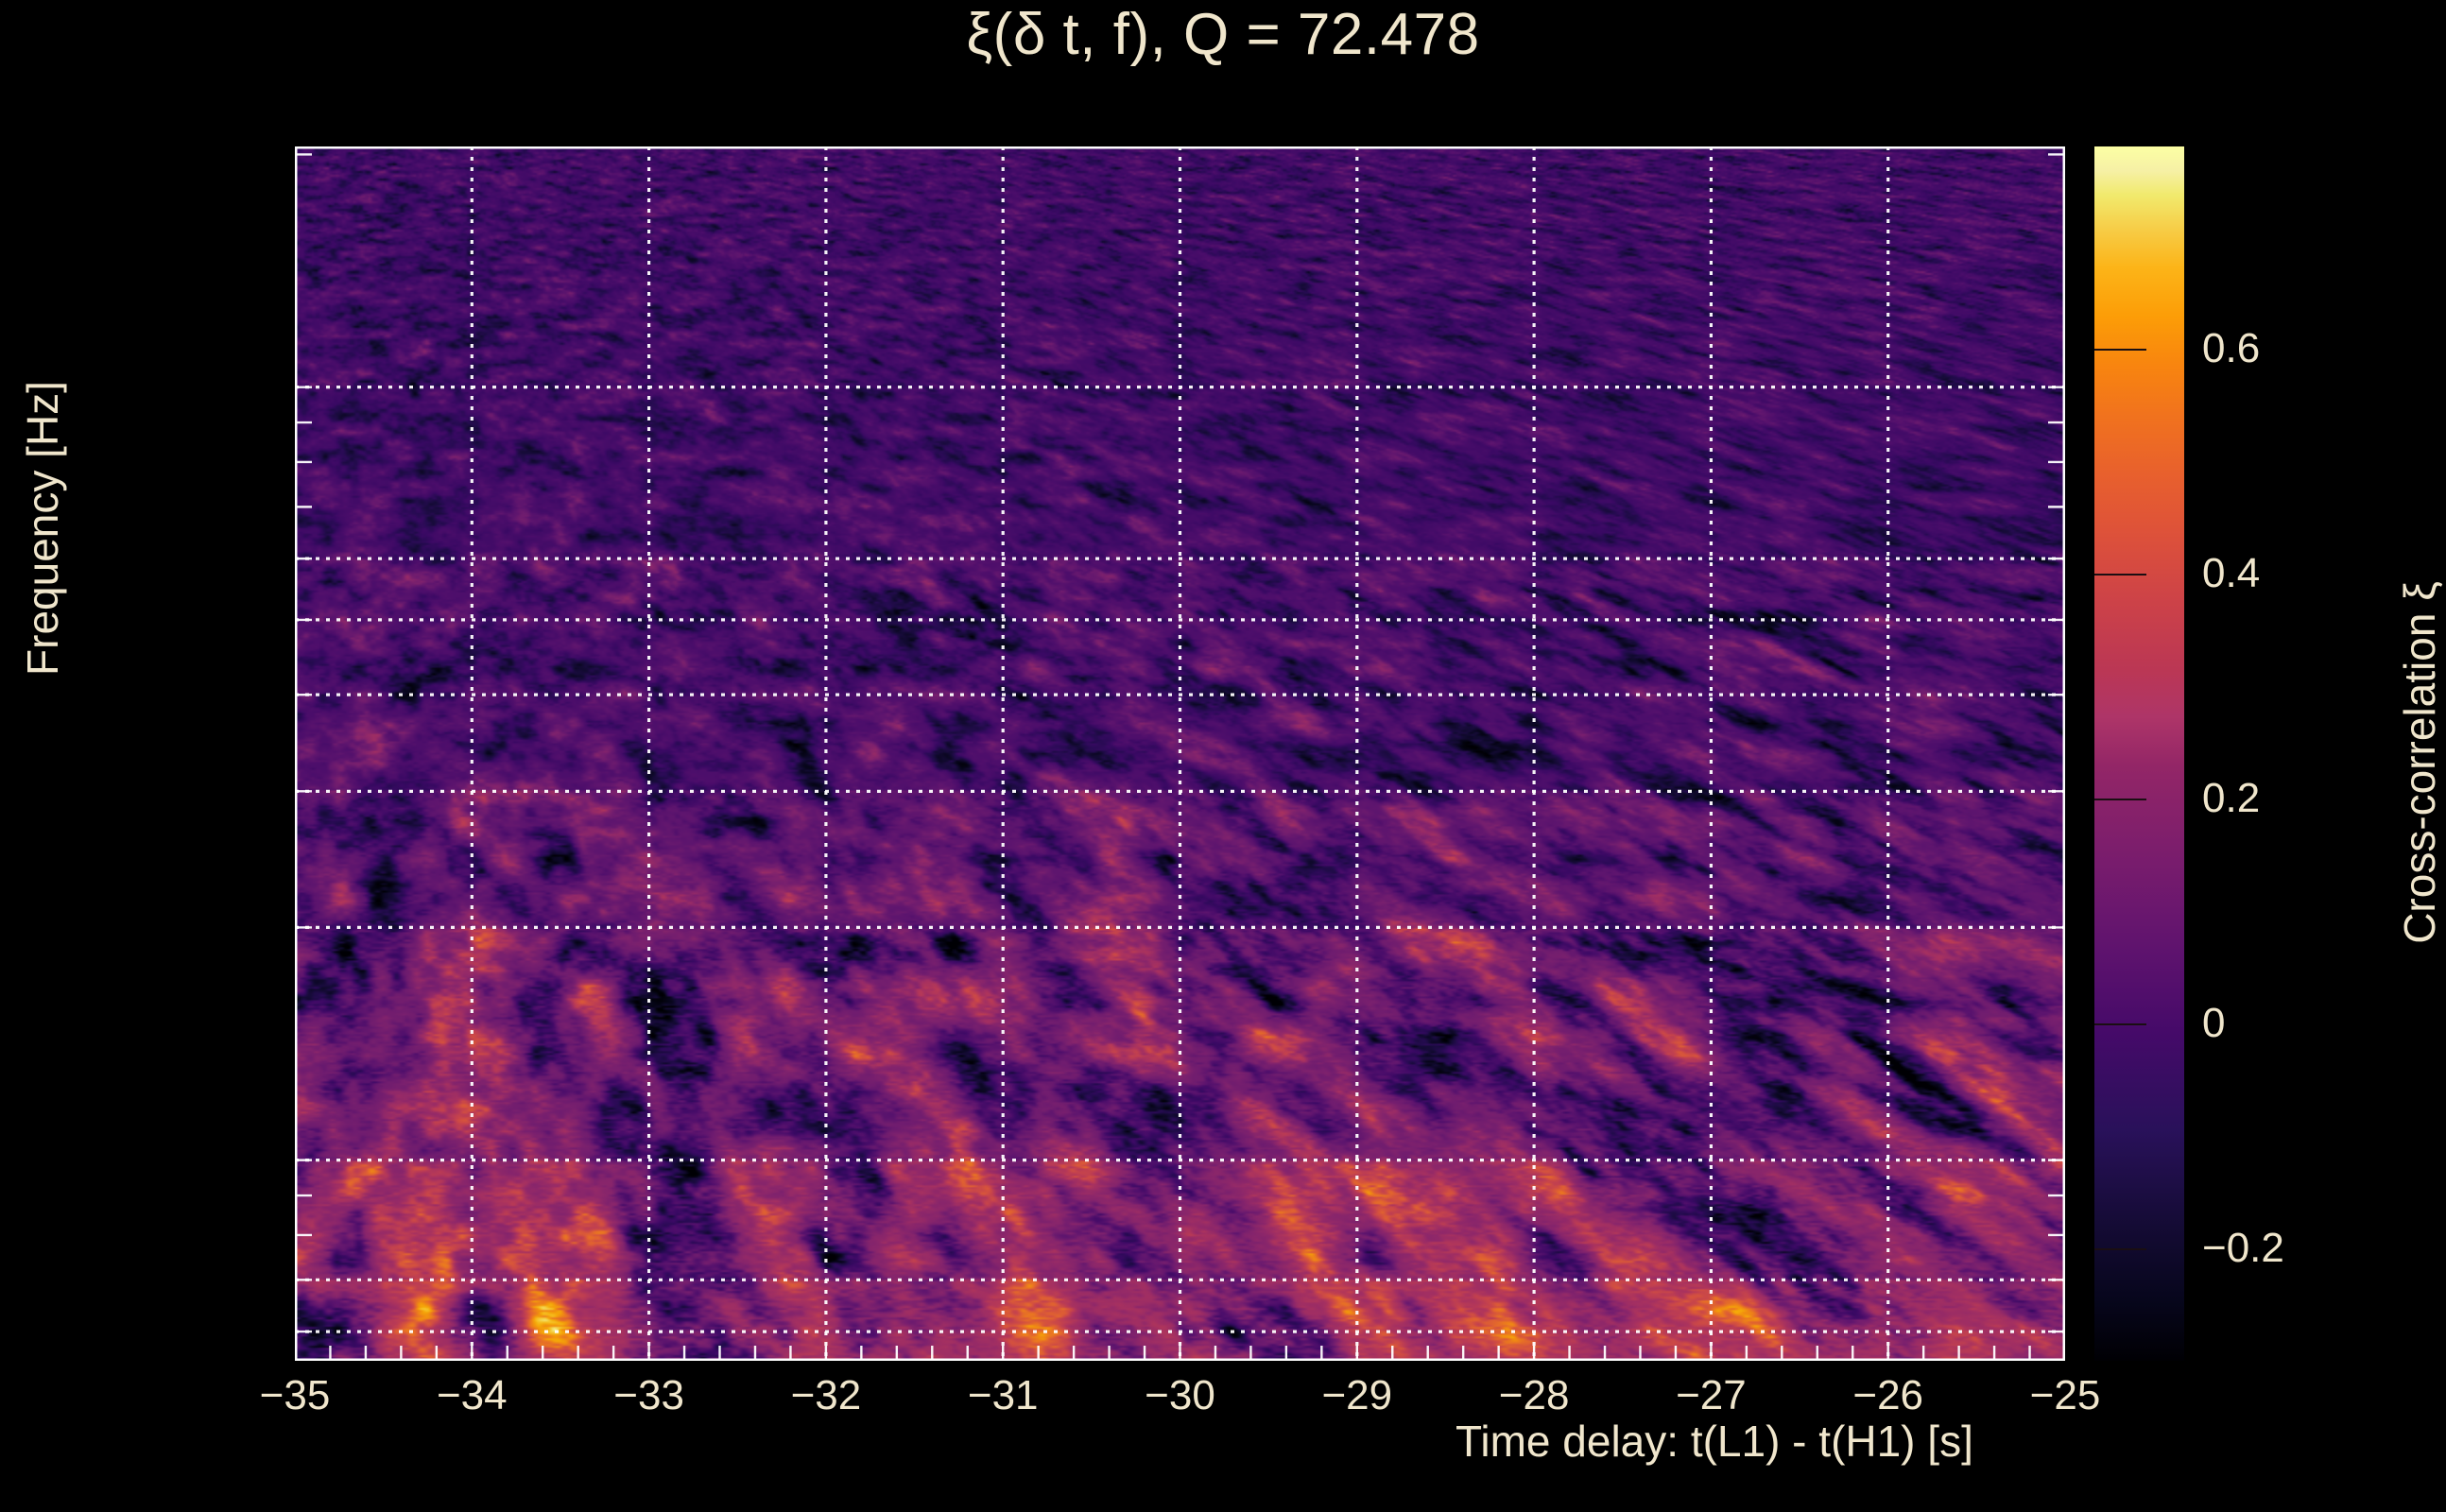 This screenshot has width=2446, height=1512. What do you see at coordinates (2231, 348) in the screenshot?
I see `colorbar-tick-label: 0.6` at bounding box center [2231, 348].